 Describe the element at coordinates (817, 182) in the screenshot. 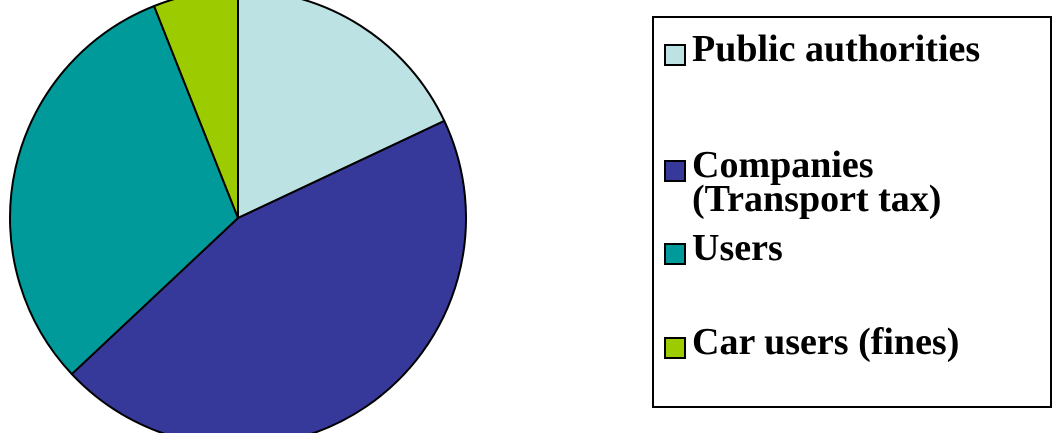

I see `legend-label-companies: Companies (Transport tax)` at that location.